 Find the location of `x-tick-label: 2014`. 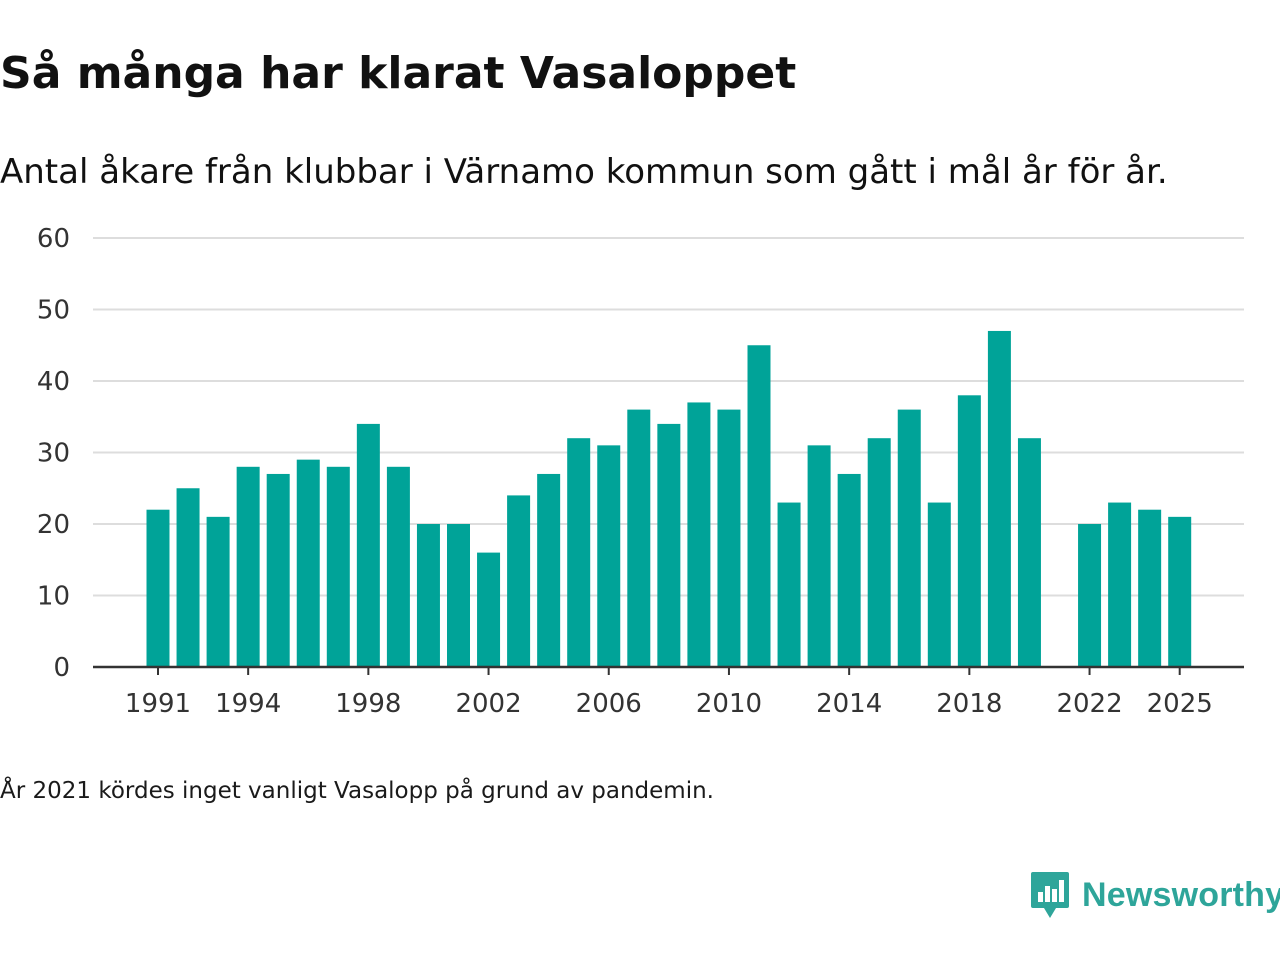

x-tick-label: 2014 is located at coordinates (849, 704).